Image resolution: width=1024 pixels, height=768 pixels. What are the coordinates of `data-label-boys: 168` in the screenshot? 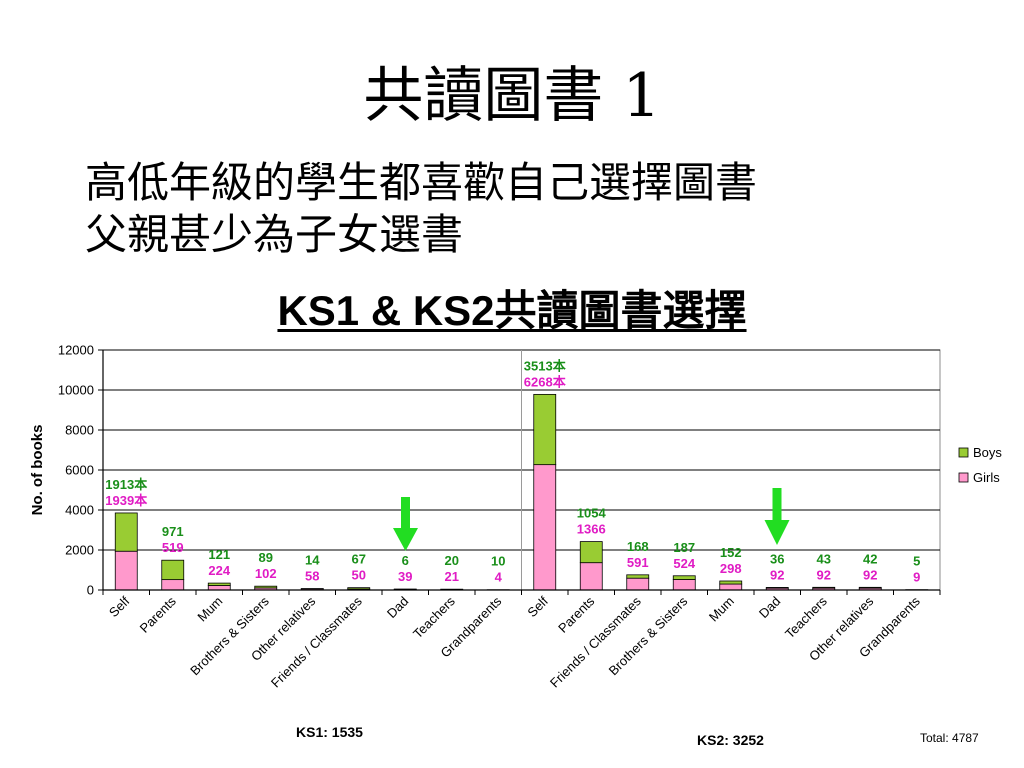 It's located at (638, 546).